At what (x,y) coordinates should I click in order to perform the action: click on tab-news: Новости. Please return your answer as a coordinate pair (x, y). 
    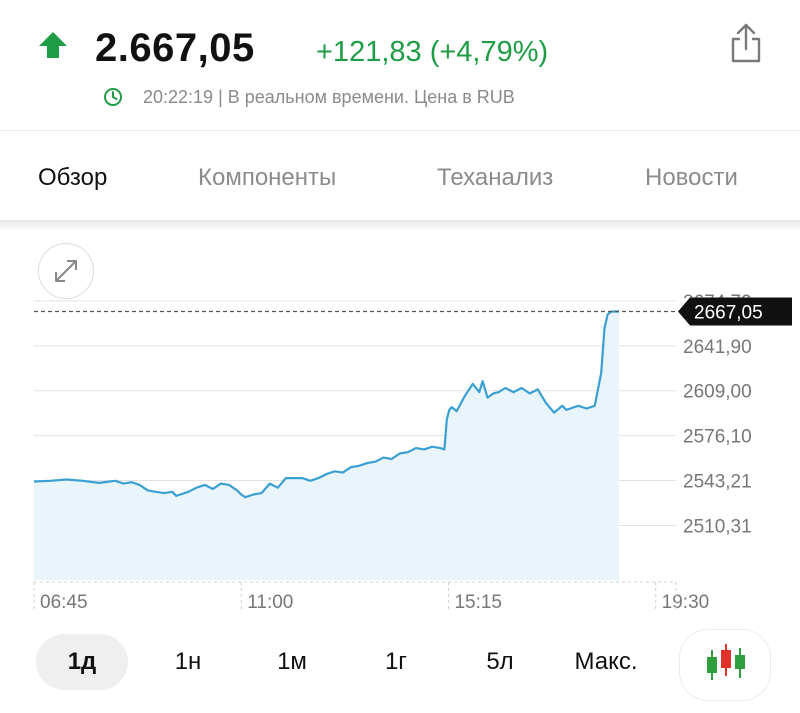
    Looking at the image, I should click on (691, 177).